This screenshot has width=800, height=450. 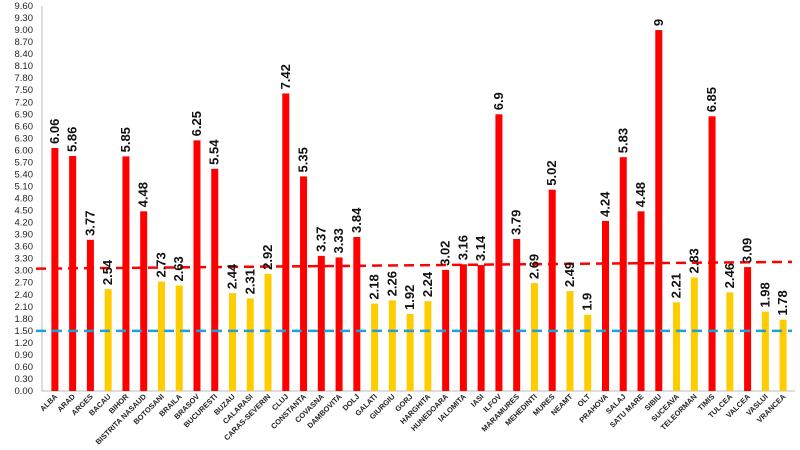 What do you see at coordinates (498, 101) in the screenshot?
I see `data-label: 6.9` at bounding box center [498, 101].